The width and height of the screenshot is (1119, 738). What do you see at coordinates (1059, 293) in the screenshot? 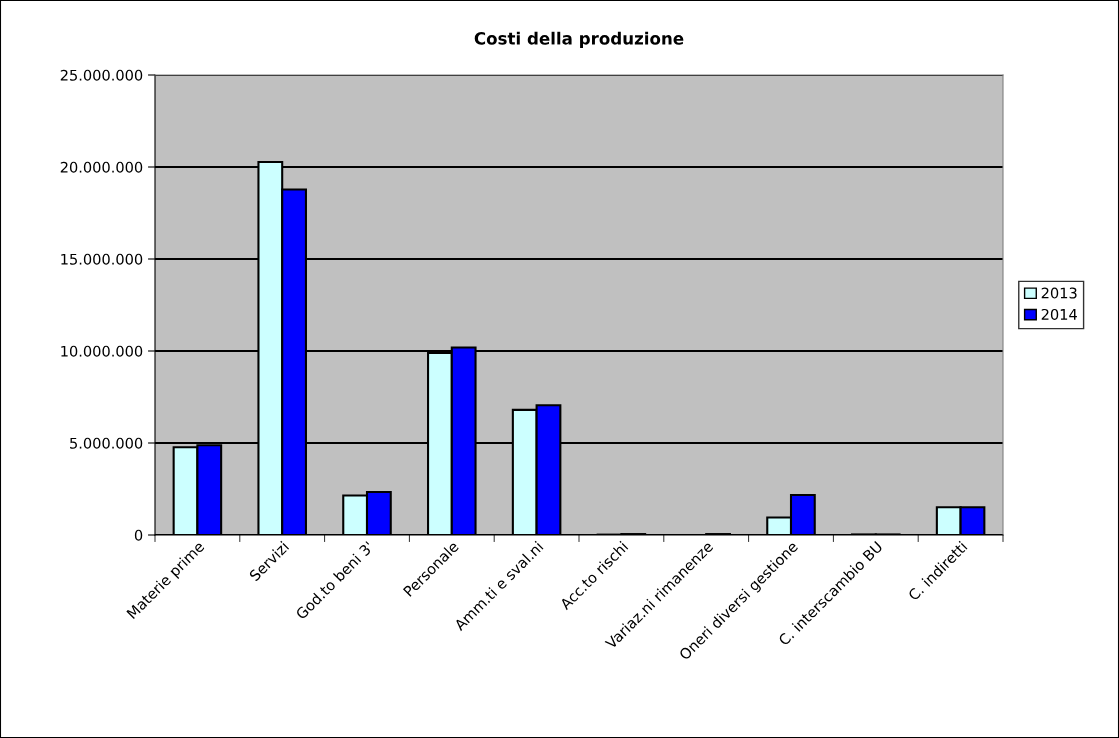
I see `legend-label: 2013` at bounding box center [1059, 293].